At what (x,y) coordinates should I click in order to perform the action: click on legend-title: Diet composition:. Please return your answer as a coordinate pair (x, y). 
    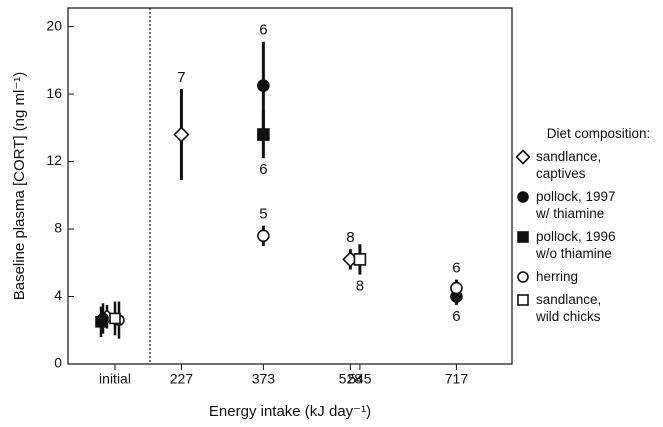
    Looking at the image, I should click on (598, 133).